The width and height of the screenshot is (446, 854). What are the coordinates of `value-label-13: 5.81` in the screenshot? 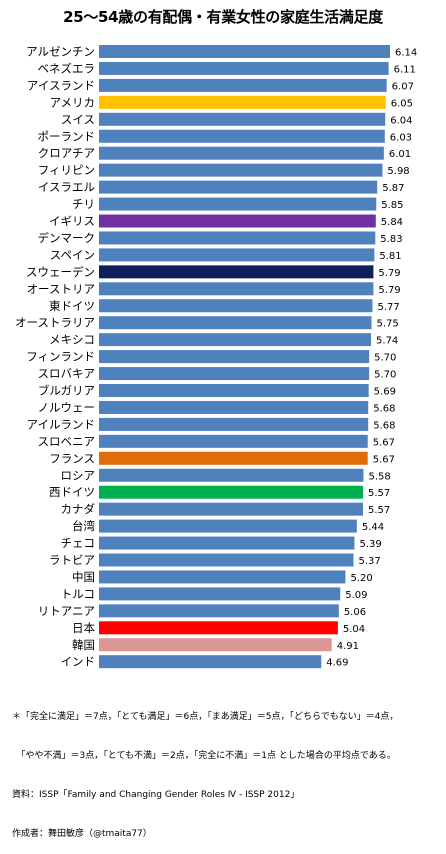 It's located at (390, 256).